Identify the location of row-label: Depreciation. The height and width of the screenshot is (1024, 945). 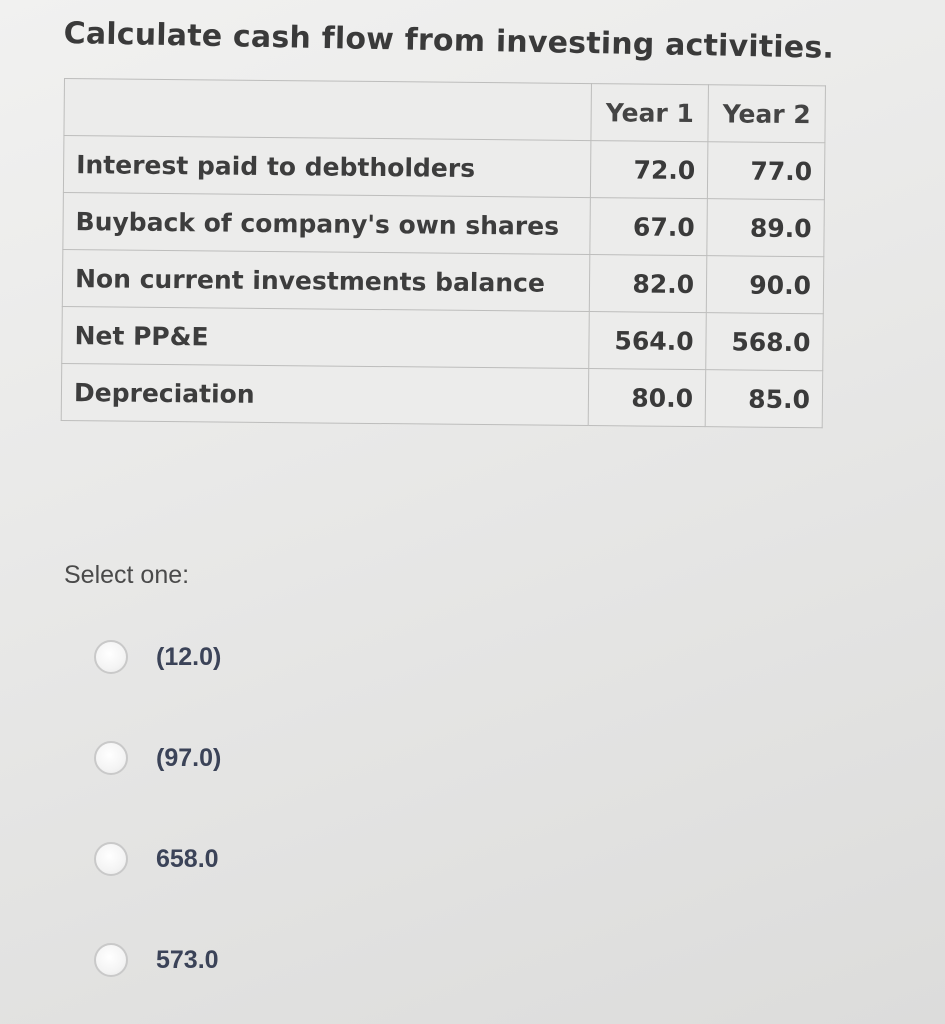
(325, 394).